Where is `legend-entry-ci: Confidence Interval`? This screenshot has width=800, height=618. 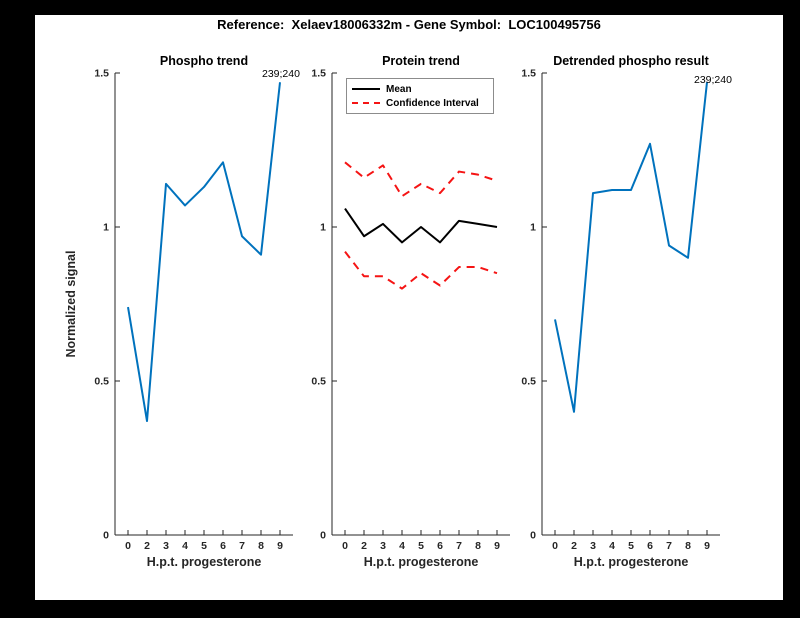 legend-entry-ci: Confidence Interval is located at coordinates (420, 103).